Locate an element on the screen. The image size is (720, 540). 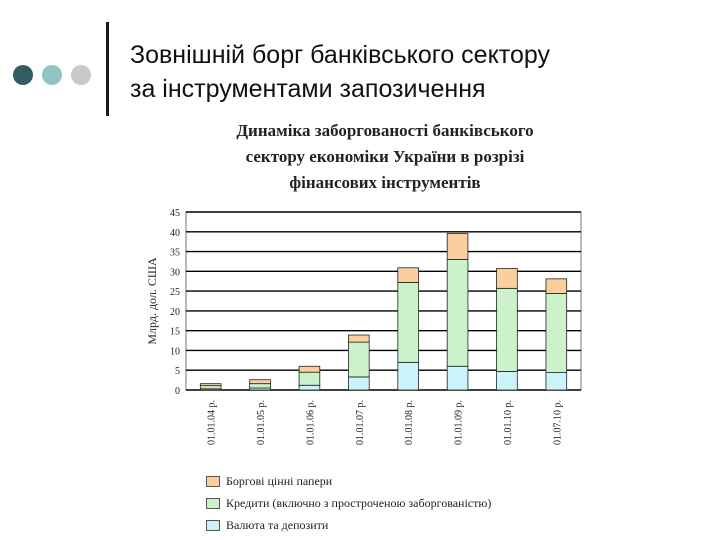
chart-title-line-1: Динаміка заборгованості банківського is located at coordinates (385, 130).